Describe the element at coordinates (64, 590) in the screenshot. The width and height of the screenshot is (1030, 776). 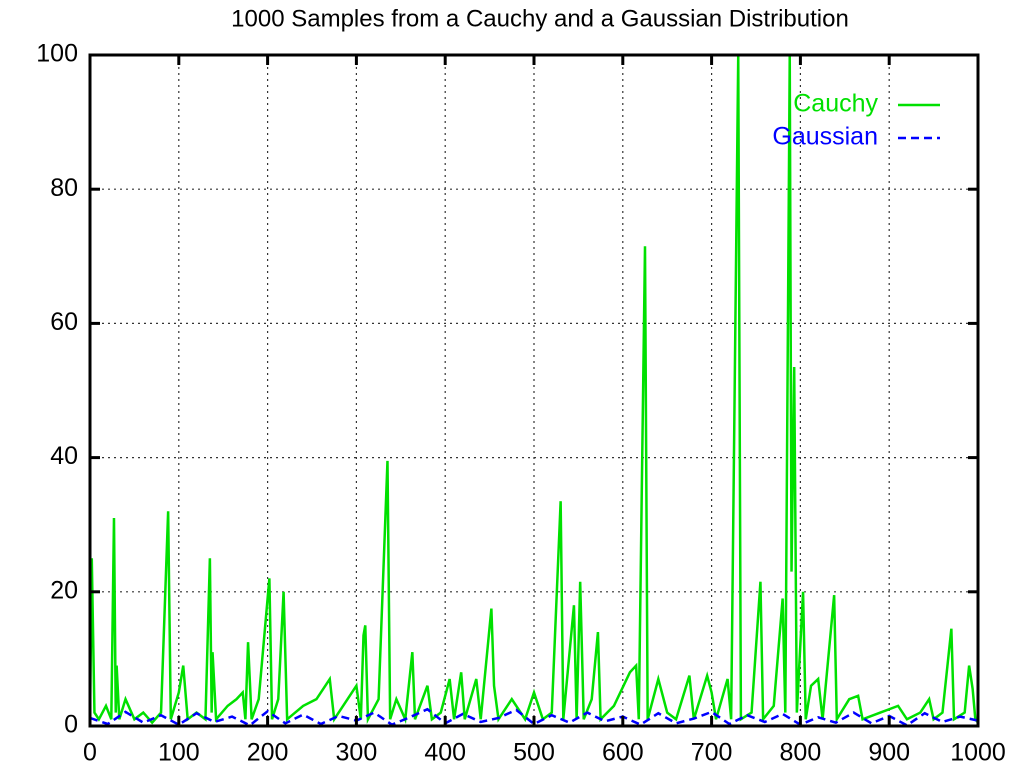
I see `y-tick-label: 20` at that location.